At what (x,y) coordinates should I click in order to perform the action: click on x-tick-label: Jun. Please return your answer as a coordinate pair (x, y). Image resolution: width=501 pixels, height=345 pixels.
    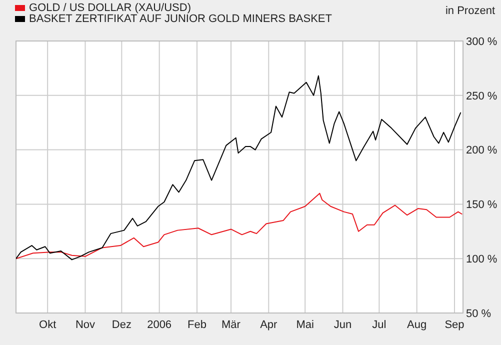
    Looking at the image, I should click on (343, 325).